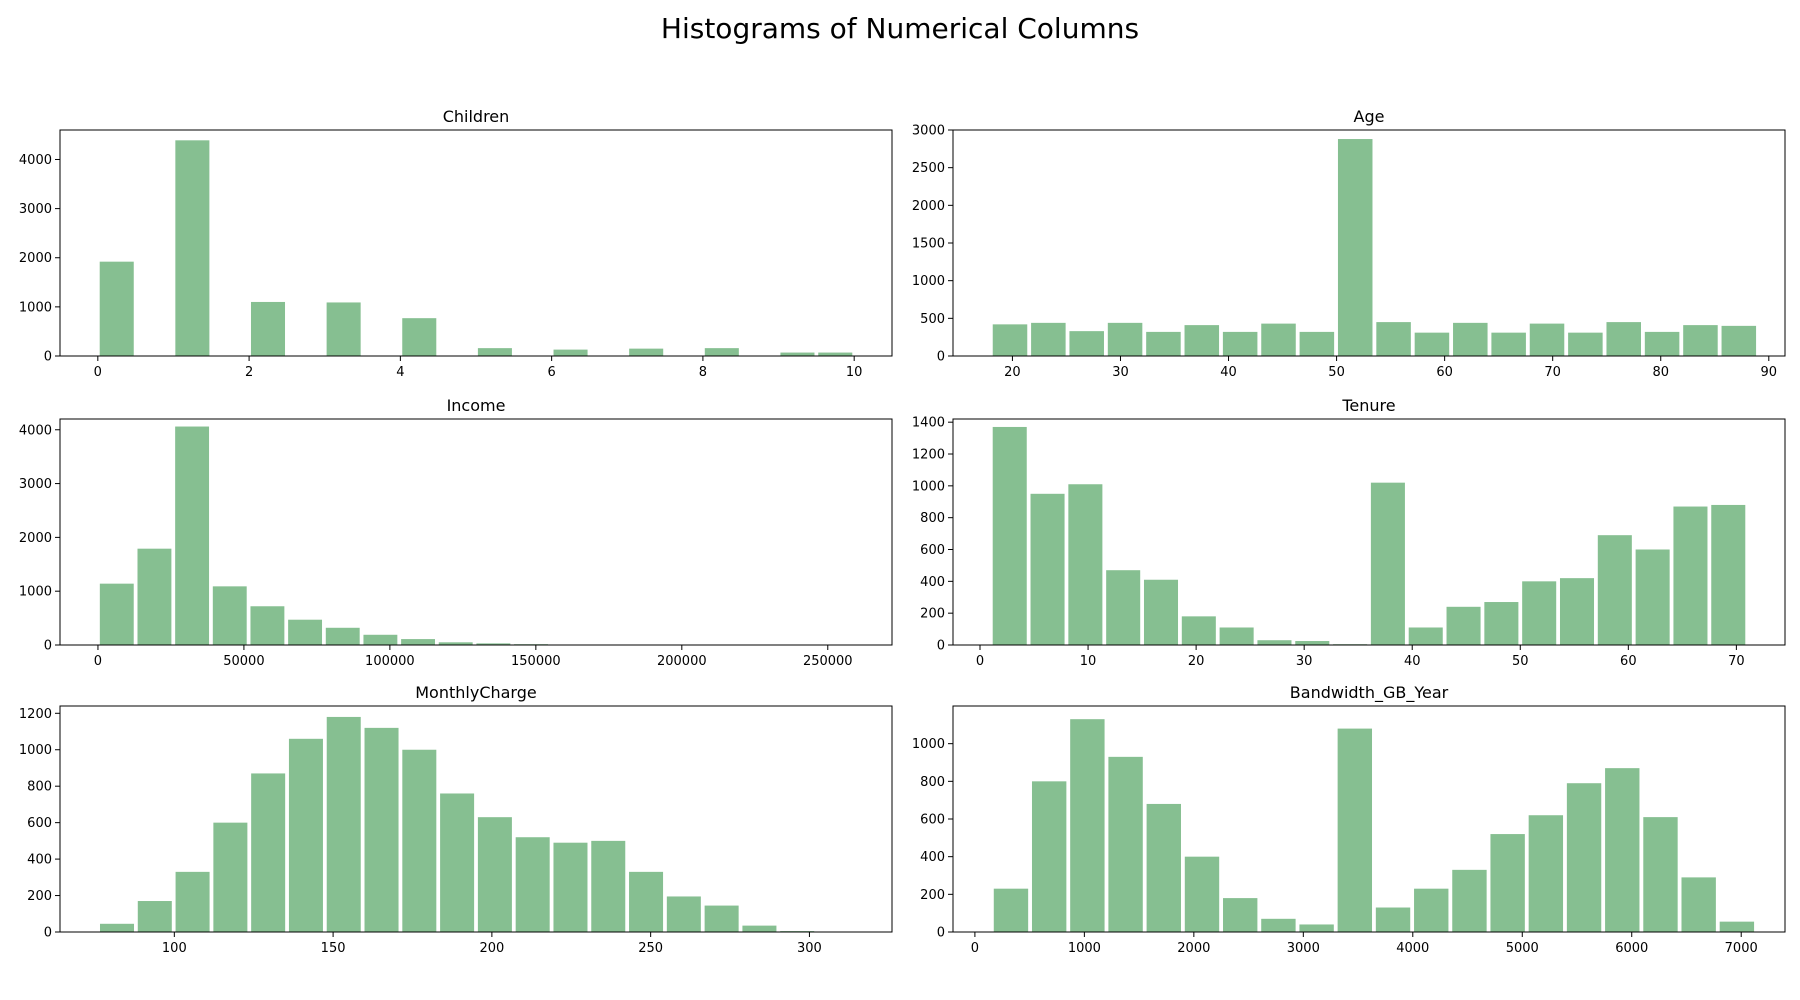 The height and width of the screenshot is (1000, 1800). I want to click on subplot-children: Children 0 2 4 6 8 10 0 1000 2000 3000 4000, so click(456, 243).